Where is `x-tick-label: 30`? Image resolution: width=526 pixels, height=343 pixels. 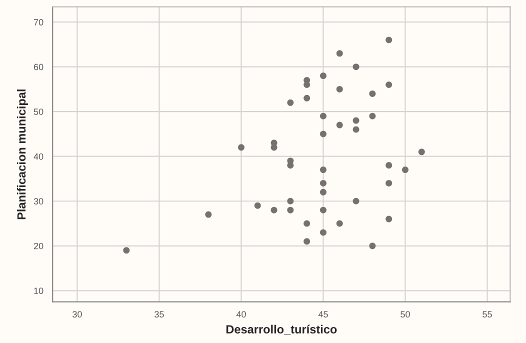
x-tick-label: 30 is located at coordinates (77, 314).